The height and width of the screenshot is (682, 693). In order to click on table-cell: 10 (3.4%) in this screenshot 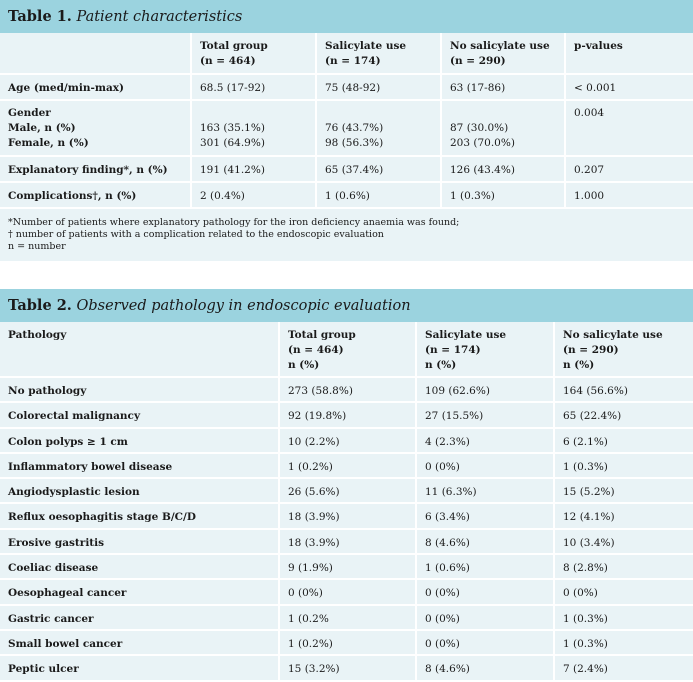, I will do `click(623, 542)`.